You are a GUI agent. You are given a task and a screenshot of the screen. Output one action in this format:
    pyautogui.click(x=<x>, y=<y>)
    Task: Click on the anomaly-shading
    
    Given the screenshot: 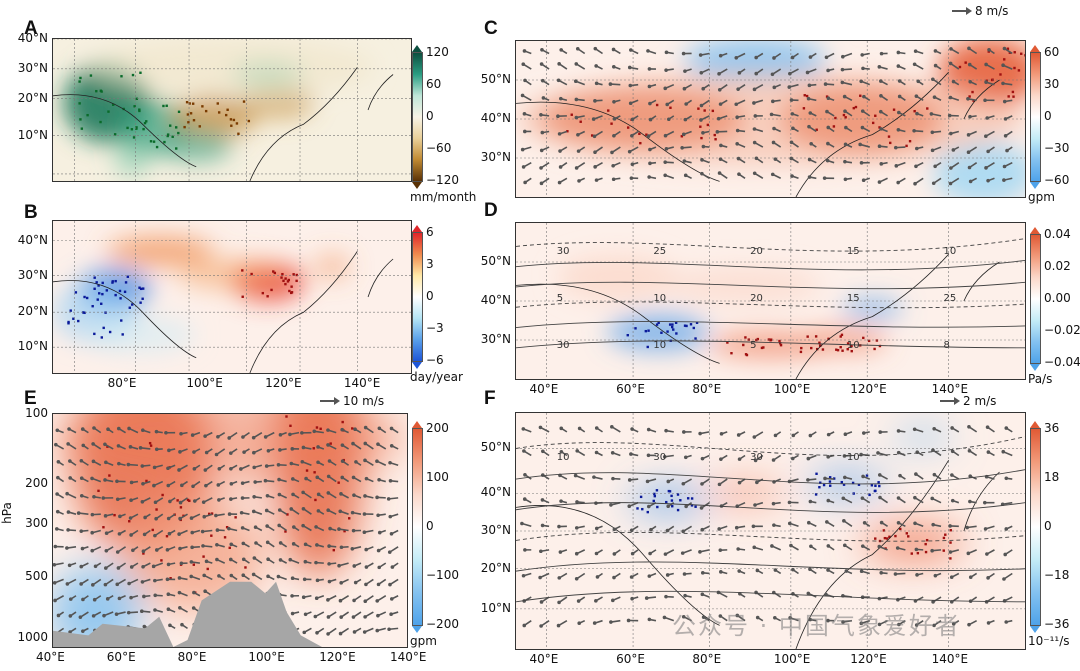 What is the action you would take?
    pyautogui.click(x=142, y=335)
    